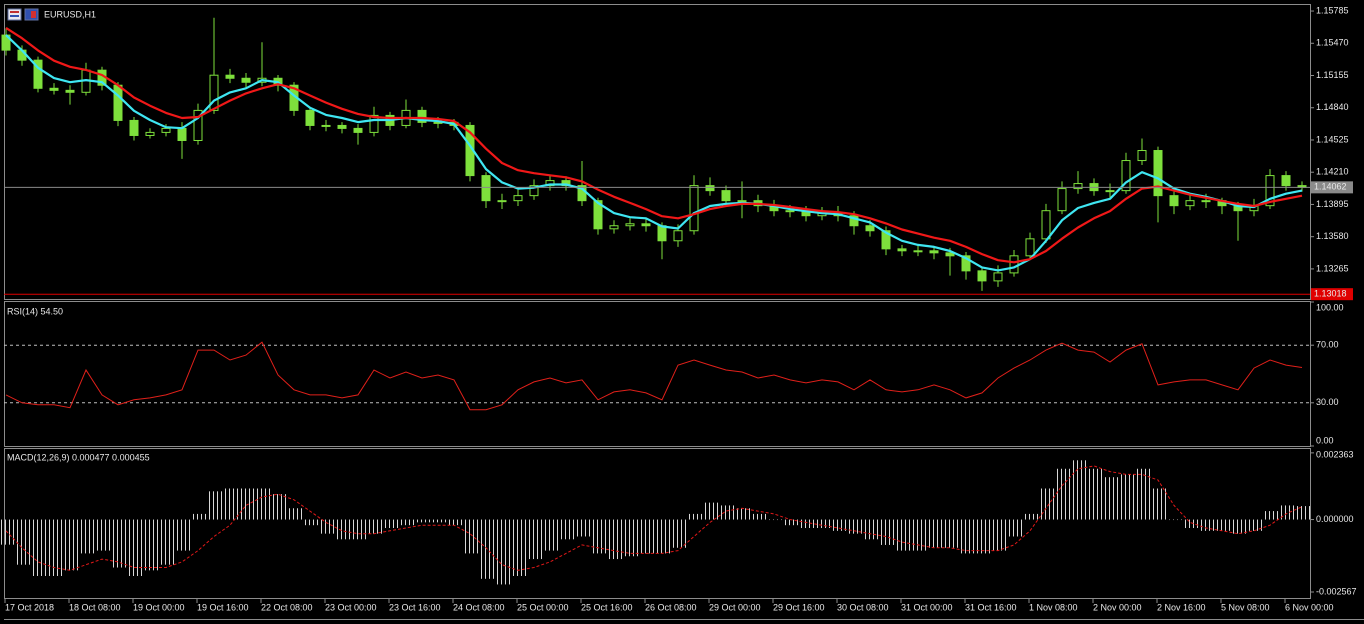  I want to click on y-tick-label: 0.00, so click(1325, 440).